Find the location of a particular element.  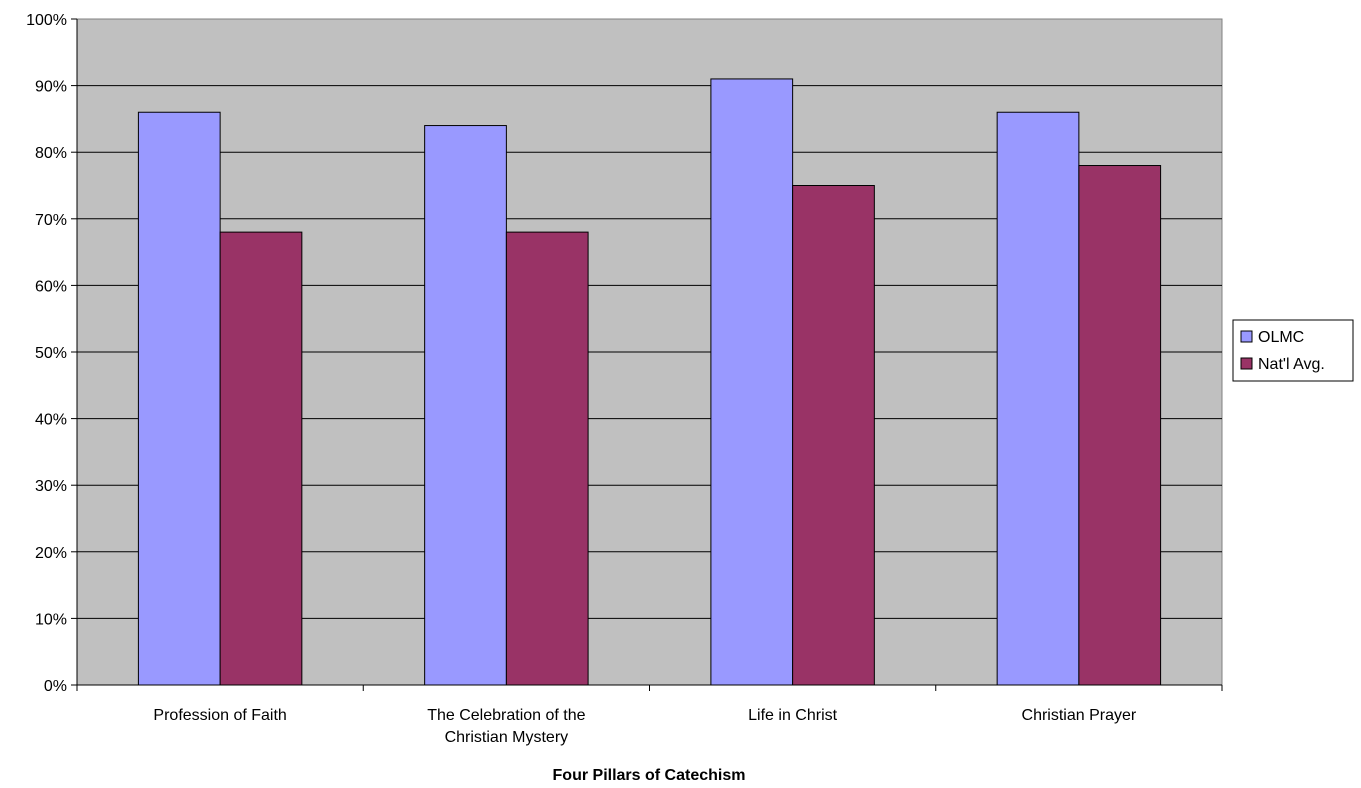

x-axis-title: Four Pillars of Catechism is located at coordinates (649, 775).